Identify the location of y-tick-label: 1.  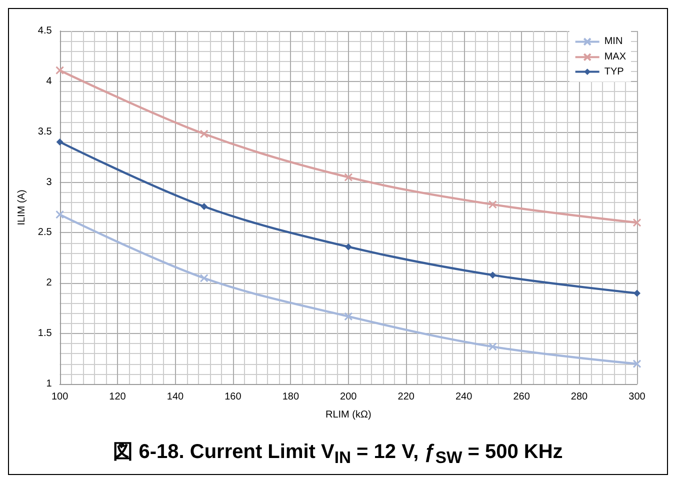
(49, 384).